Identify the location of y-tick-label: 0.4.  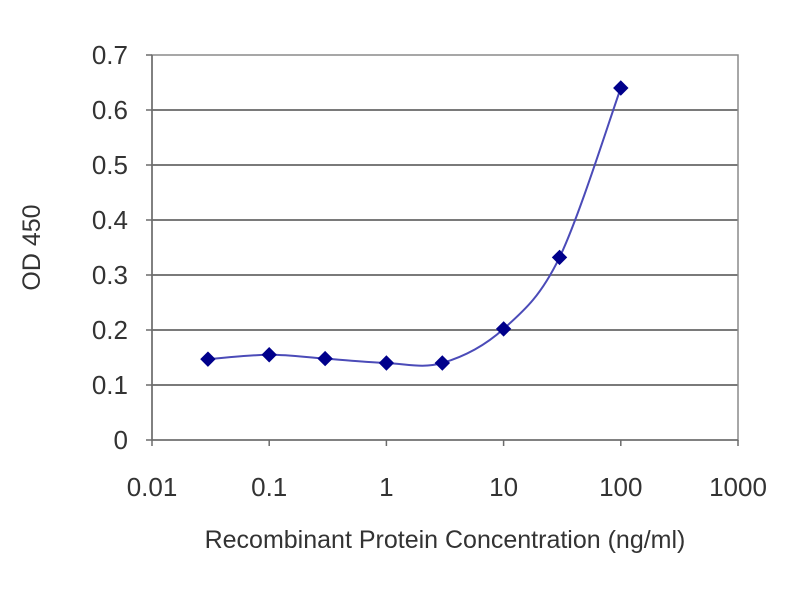
(110, 220).